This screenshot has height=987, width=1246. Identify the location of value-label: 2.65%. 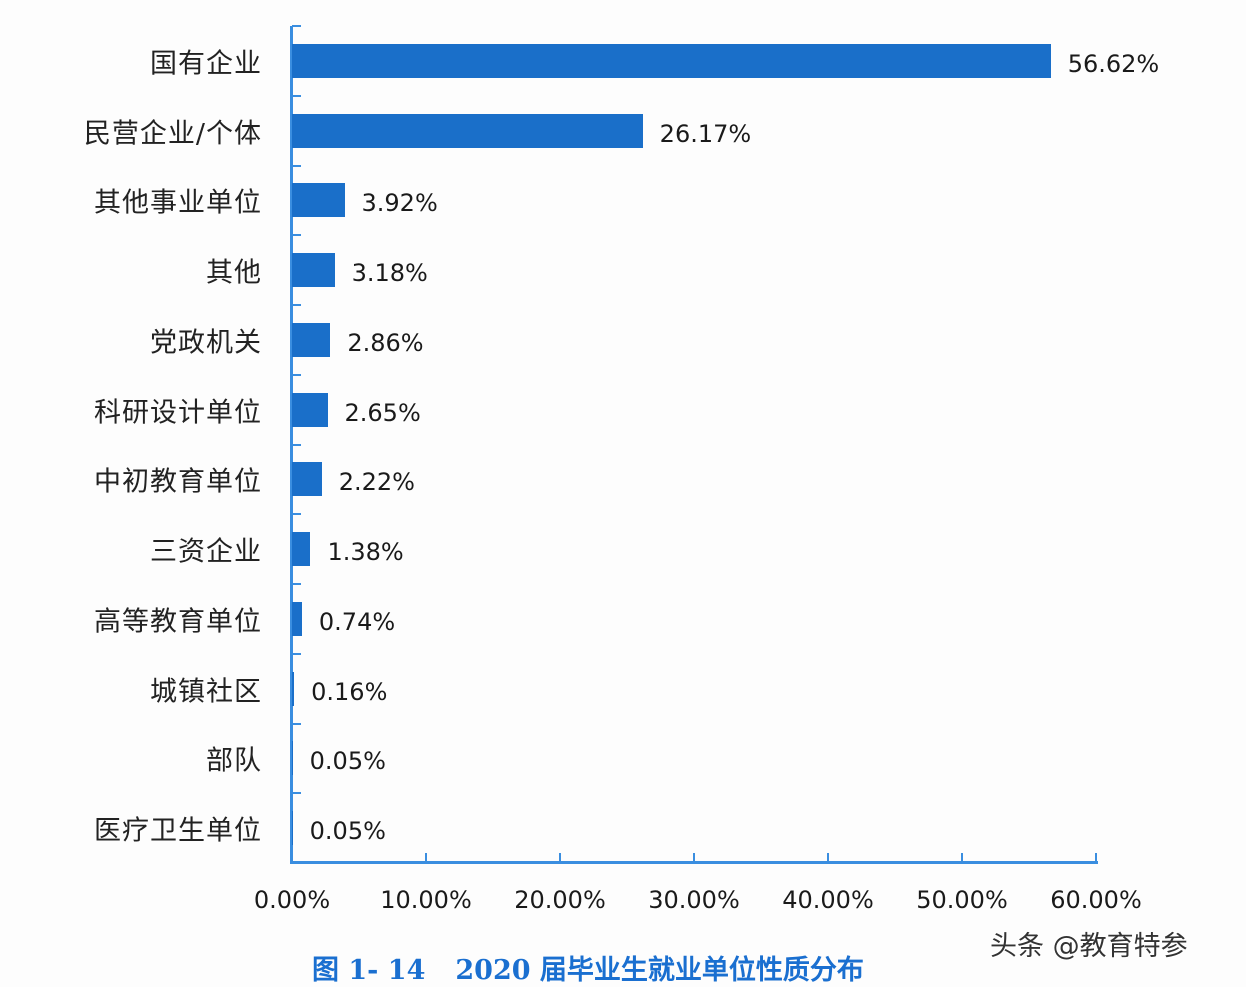
(382, 412).